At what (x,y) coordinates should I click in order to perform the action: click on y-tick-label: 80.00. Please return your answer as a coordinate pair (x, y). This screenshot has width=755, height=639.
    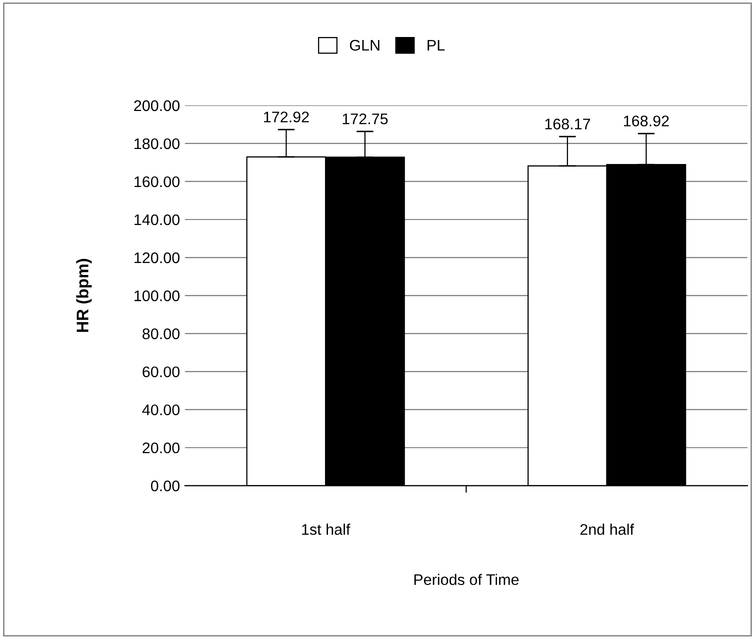
    Looking at the image, I should click on (161, 334).